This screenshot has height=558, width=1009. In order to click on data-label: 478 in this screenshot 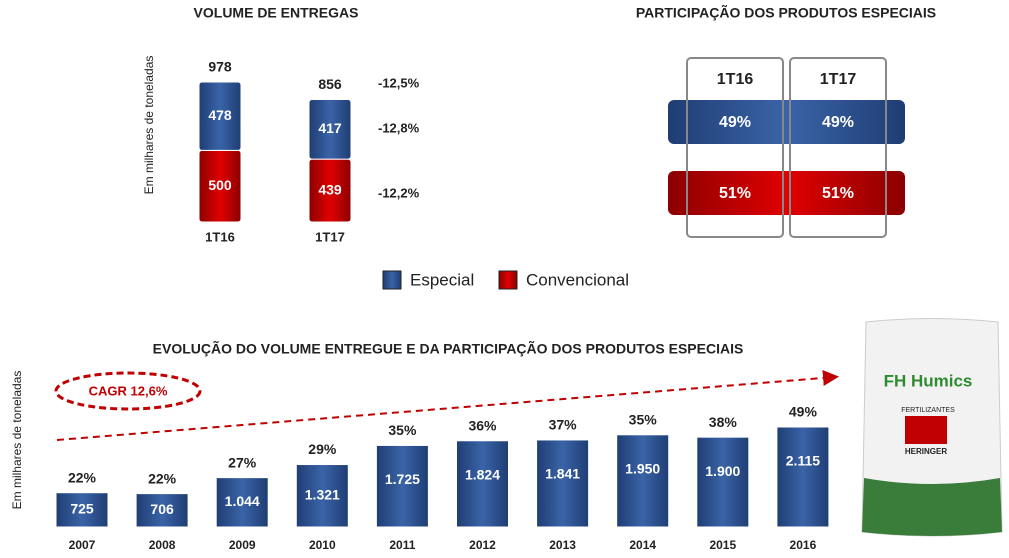, I will do `click(220, 115)`.